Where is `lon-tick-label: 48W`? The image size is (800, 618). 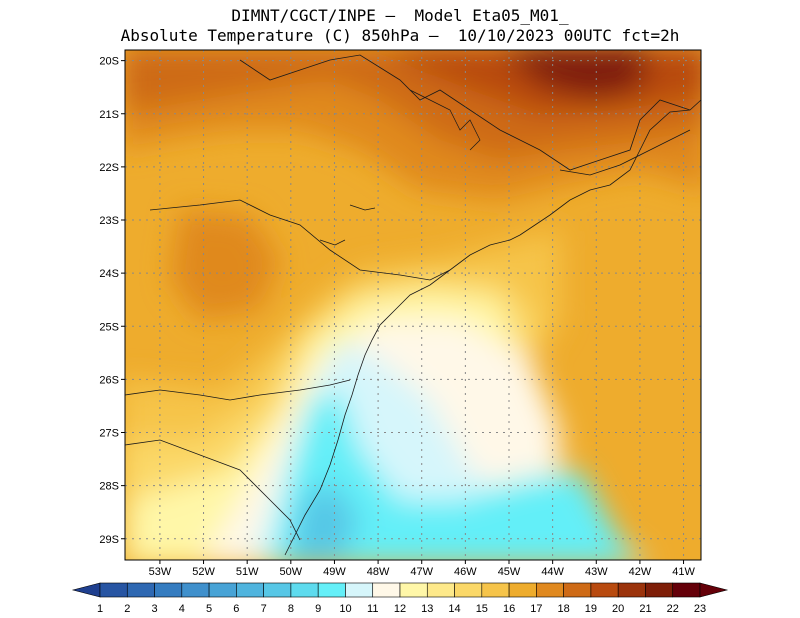 lon-tick-label: 48W is located at coordinates (378, 572).